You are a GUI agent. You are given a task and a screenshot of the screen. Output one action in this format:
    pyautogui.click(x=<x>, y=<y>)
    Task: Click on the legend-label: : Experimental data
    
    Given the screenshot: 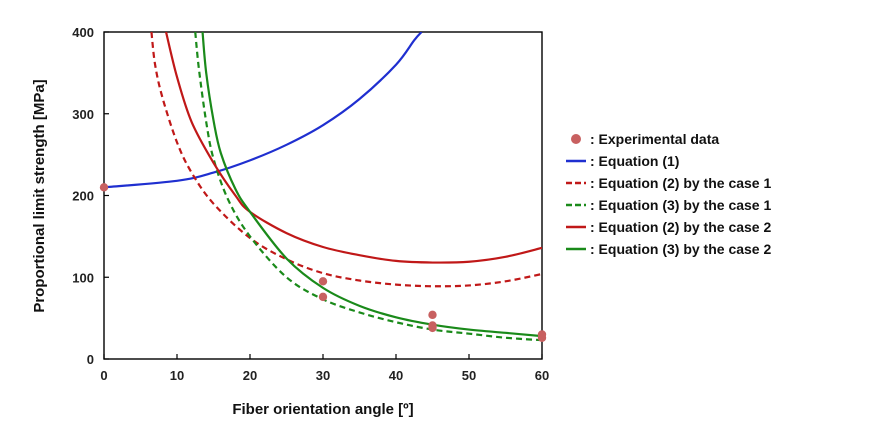 What is the action you would take?
    pyautogui.click(x=654, y=139)
    